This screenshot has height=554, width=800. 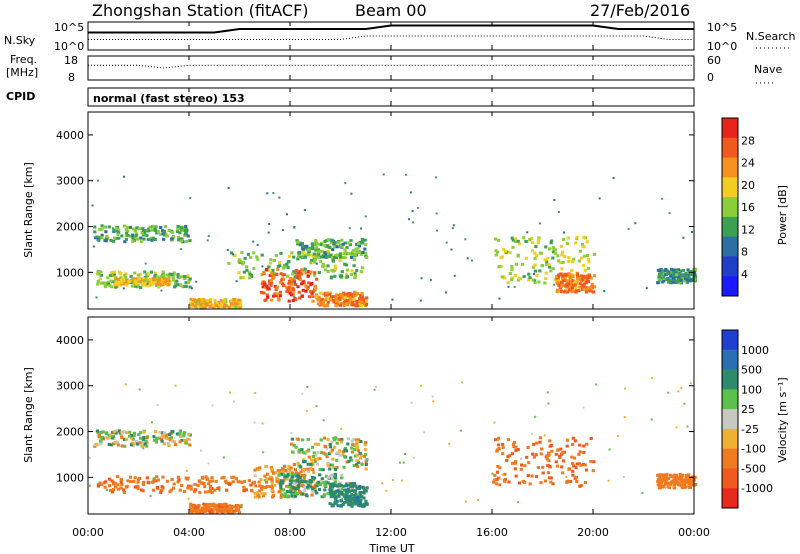 What do you see at coordinates (730, 340) in the screenshot?
I see `velocity-colorbar-segment` at bounding box center [730, 340].